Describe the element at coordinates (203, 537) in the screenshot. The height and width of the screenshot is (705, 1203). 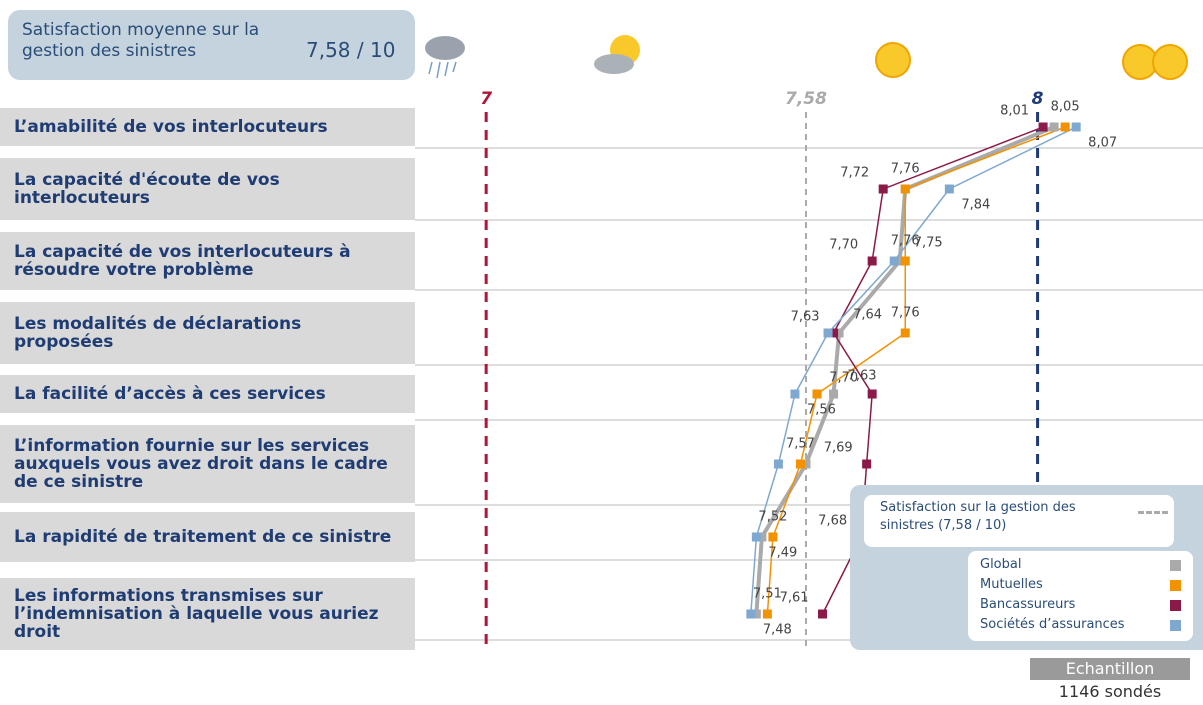
I see `row-label: La rapidité de traitement de ce sinistre` at that location.